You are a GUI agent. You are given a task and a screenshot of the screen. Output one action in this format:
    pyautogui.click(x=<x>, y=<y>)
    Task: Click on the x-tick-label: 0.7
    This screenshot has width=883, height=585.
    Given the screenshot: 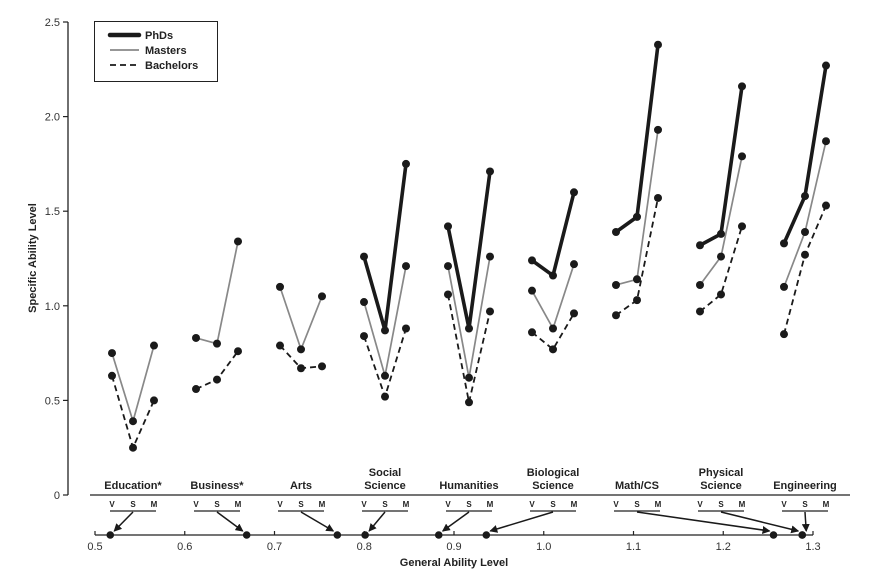 What is the action you would take?
    pyautogui.click(x=274, y=547)
    